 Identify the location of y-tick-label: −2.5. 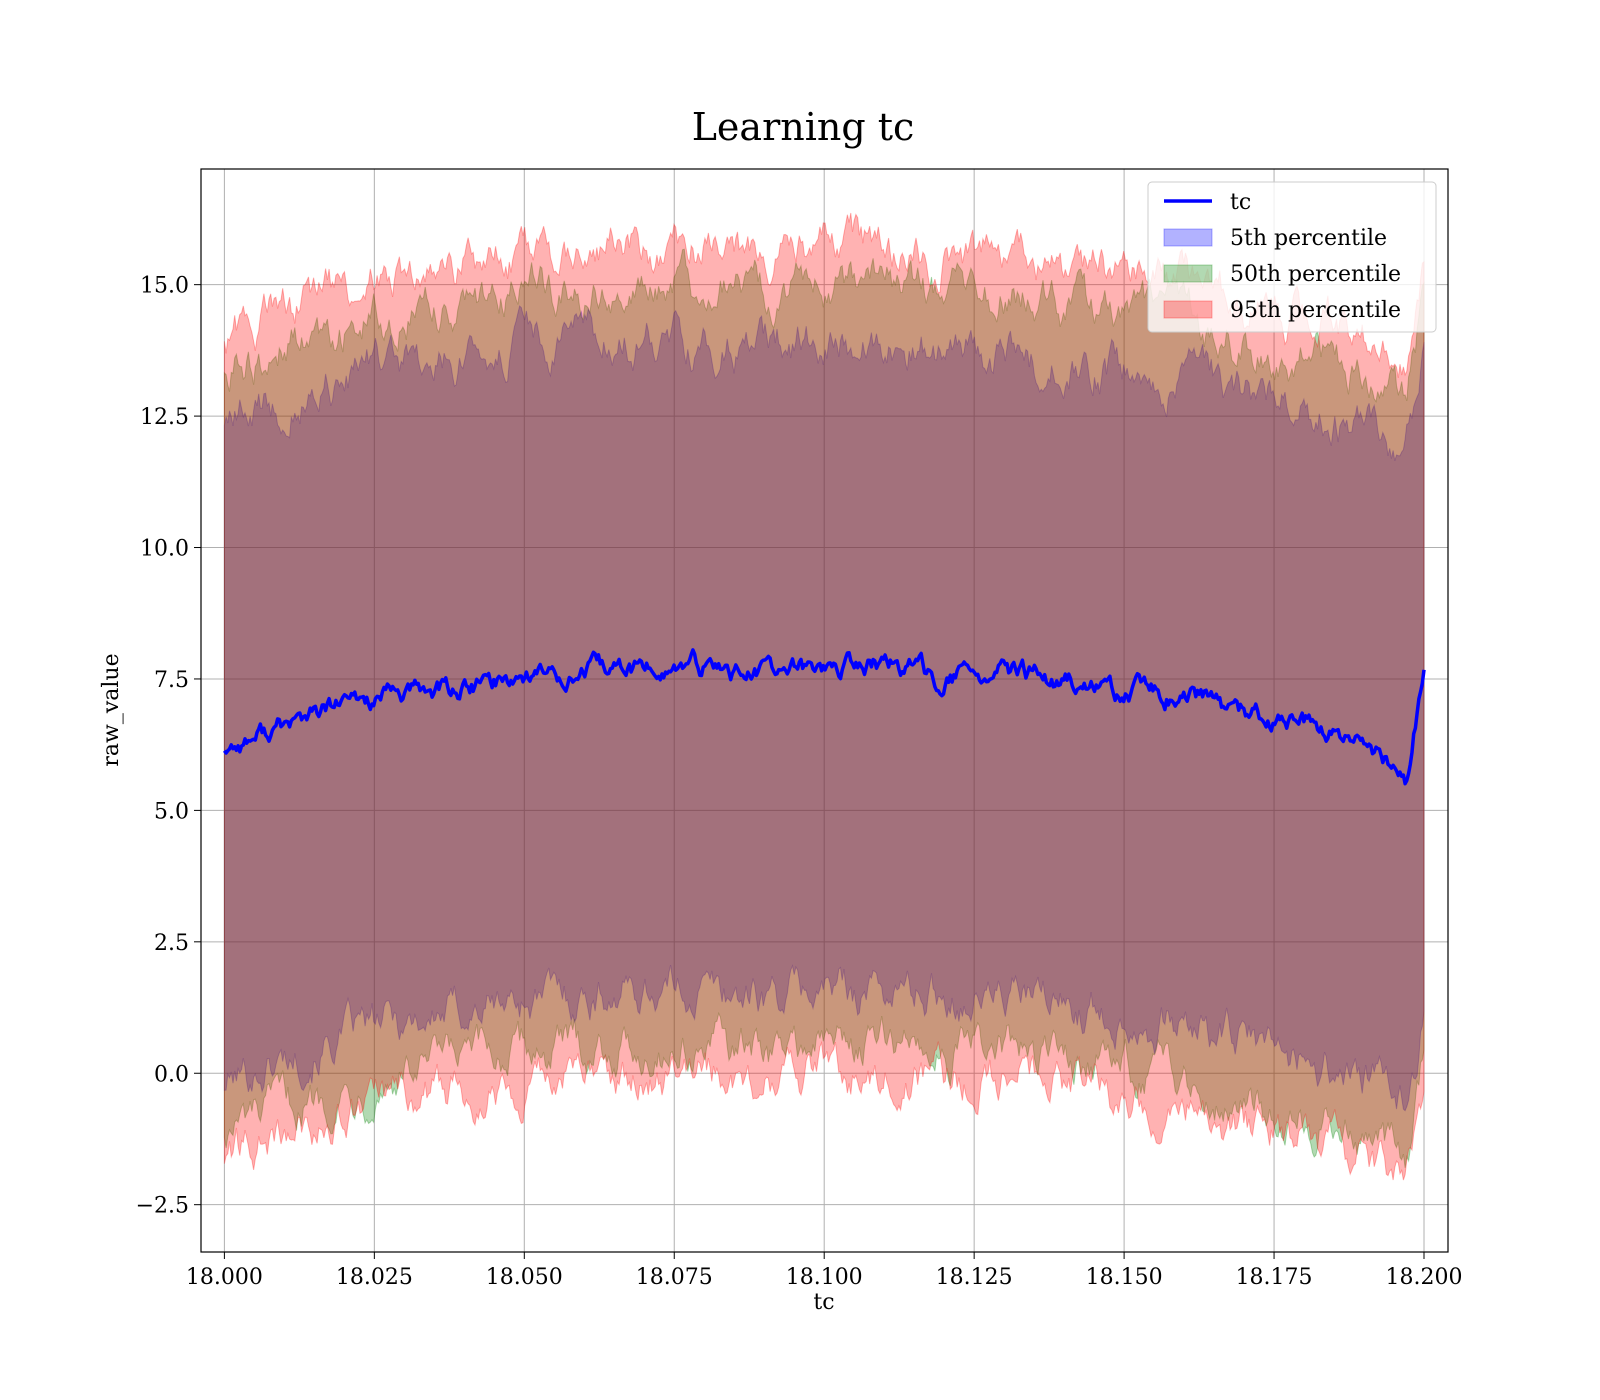
(162, 1206).